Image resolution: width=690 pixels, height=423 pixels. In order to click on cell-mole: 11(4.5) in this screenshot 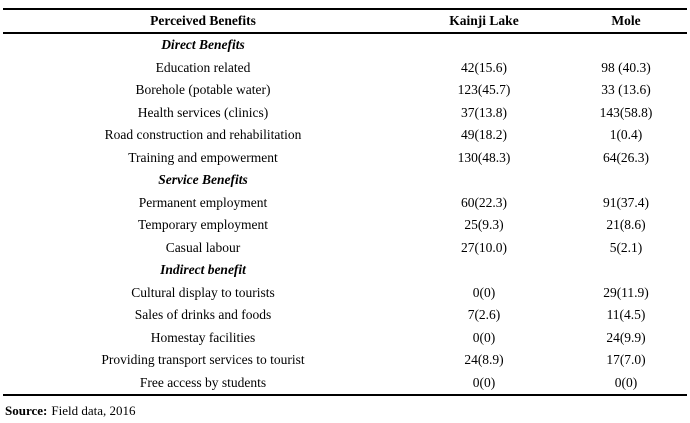, I will do `click(626, 315)`.